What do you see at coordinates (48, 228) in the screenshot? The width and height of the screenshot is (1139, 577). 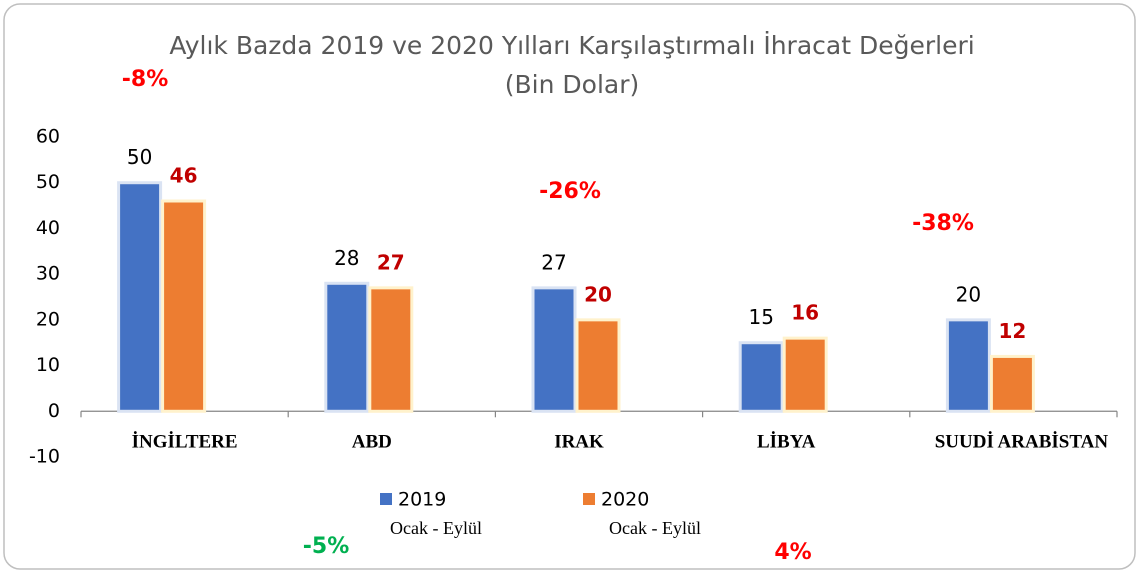 I see `y-tick-label: 40` at bounding box center [48, 228].